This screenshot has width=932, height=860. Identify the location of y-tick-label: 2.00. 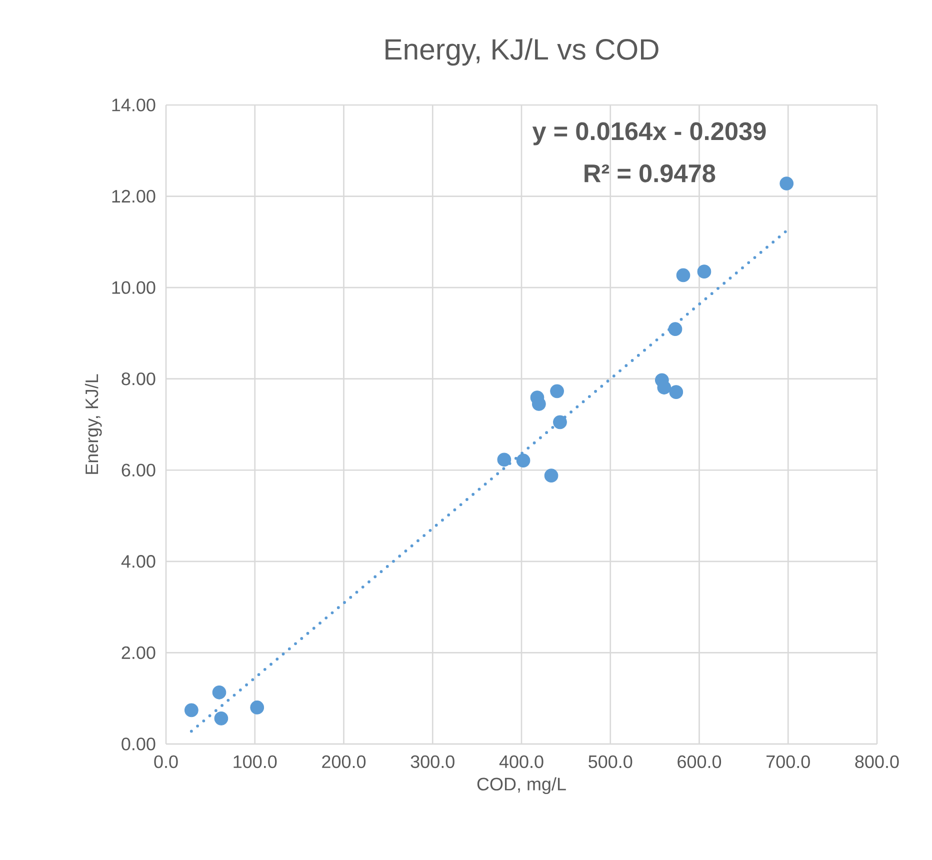
(139, 653).